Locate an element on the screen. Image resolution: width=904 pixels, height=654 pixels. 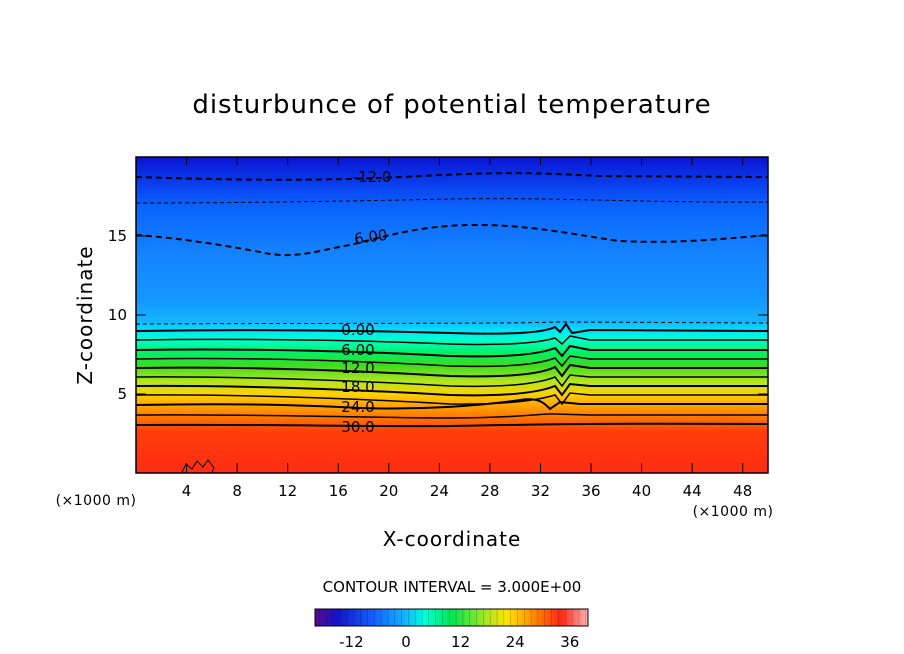
x-axis-unit-left: (×1000 m) is located at coordinates (96, 501).